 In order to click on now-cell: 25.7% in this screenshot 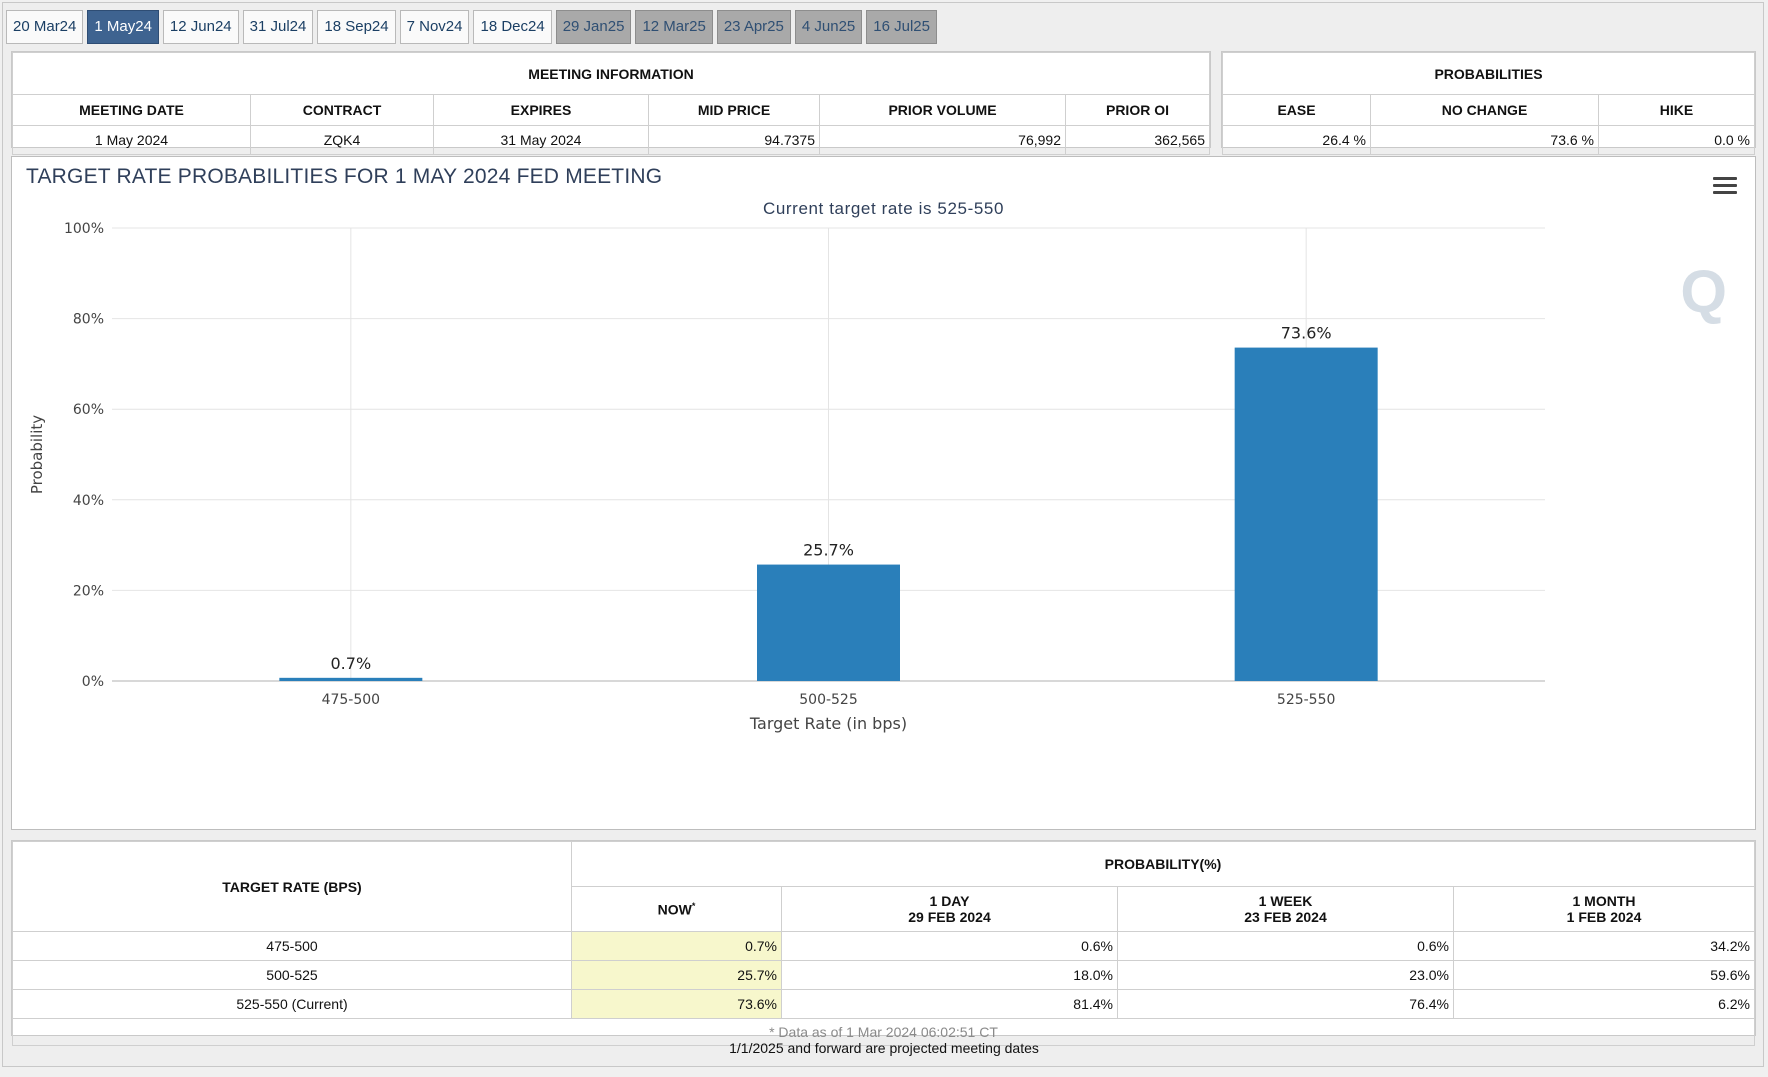, I will do `click(676, 975)`.